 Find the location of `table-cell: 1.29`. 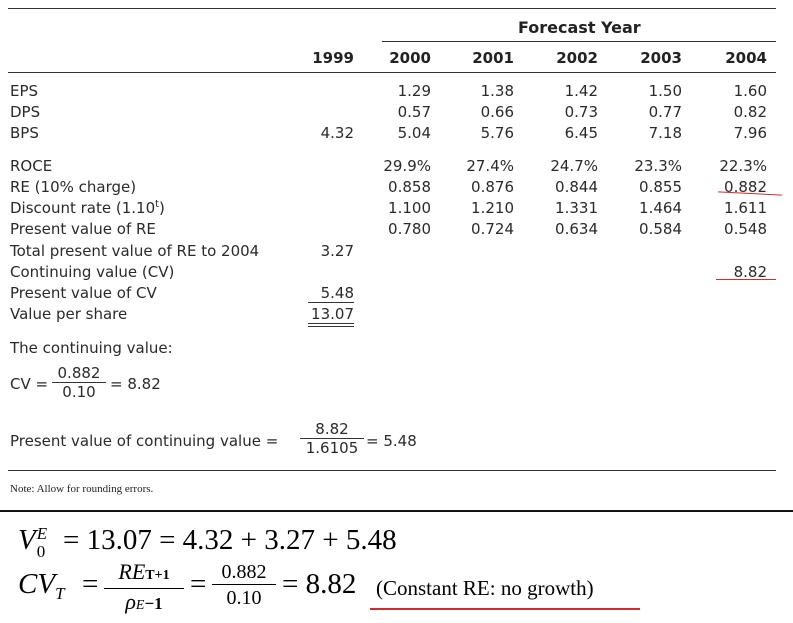

table-cell: 1.29 is located at coordinates (414, 91).